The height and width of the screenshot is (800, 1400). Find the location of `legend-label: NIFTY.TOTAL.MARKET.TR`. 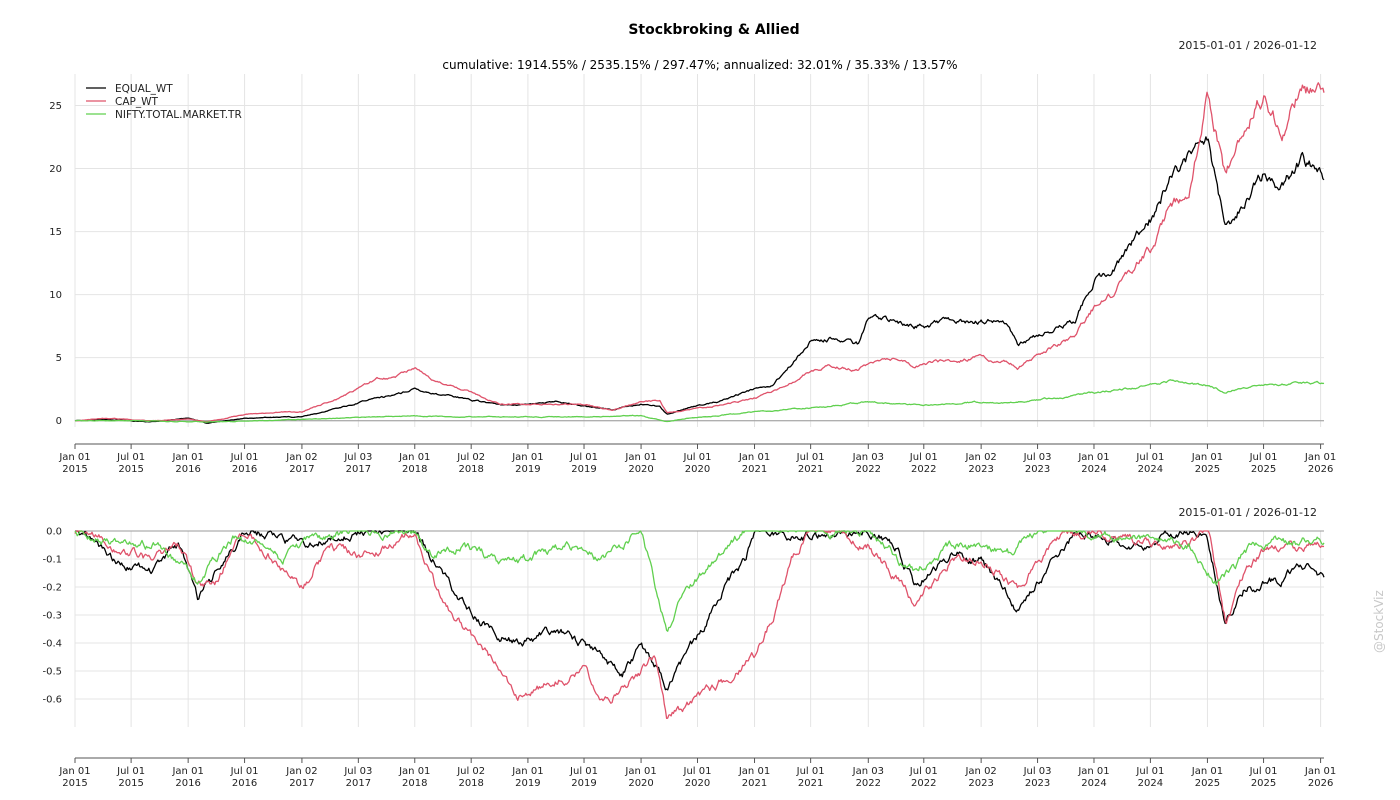

legend-label: NIFTY.TOTAL.MARKET.TR is located at coordinates (178, 115).